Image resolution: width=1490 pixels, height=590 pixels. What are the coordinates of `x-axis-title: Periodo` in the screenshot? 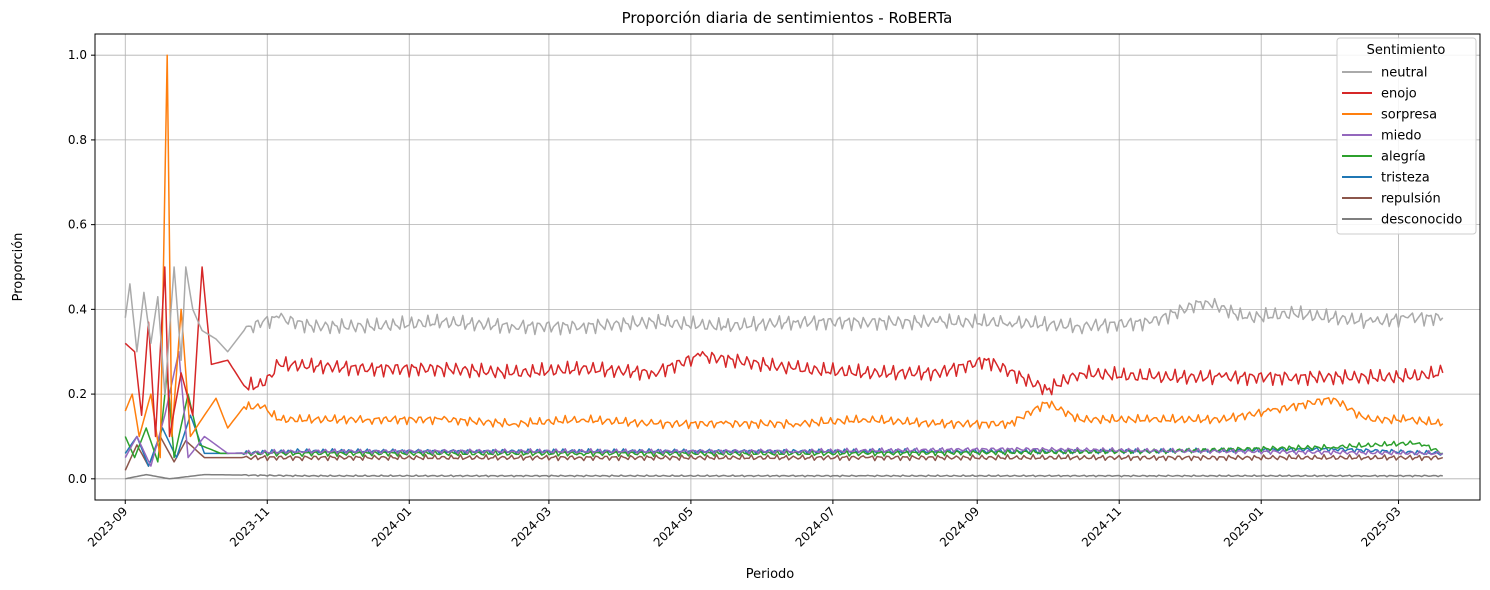 It's located at (770, 574).